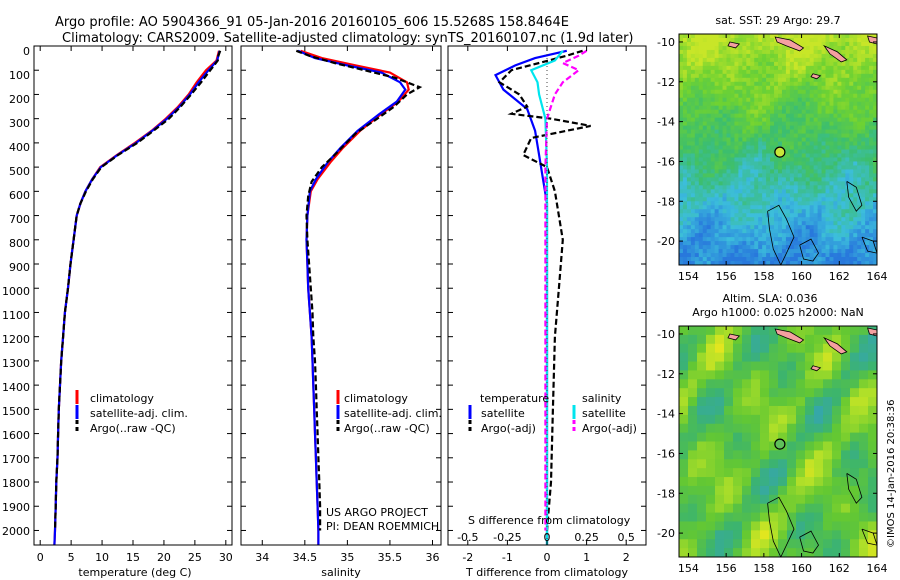  What do you see at coordinates (769, 298) in the screenshot?
I see `sla-map-title: Altim. SLA: 0.036` at bounding box center [769, 298].